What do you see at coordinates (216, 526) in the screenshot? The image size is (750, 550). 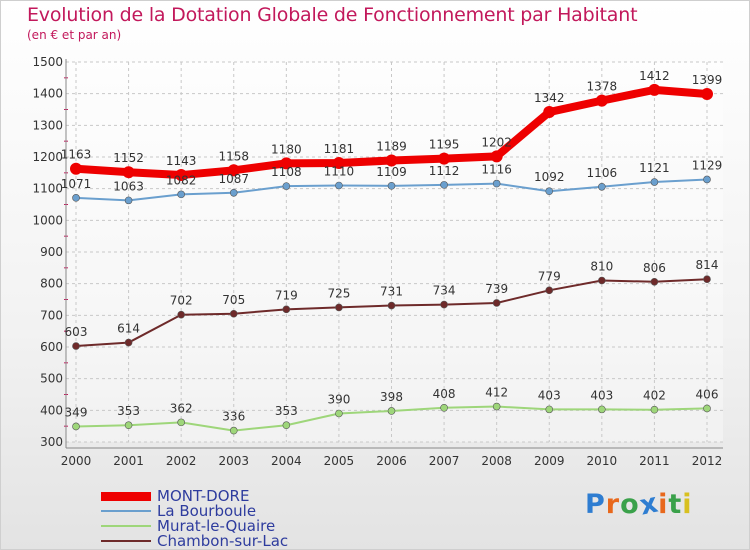 I see `legend-label: Murat-le-Quaire` at bounding box center [216, 526].